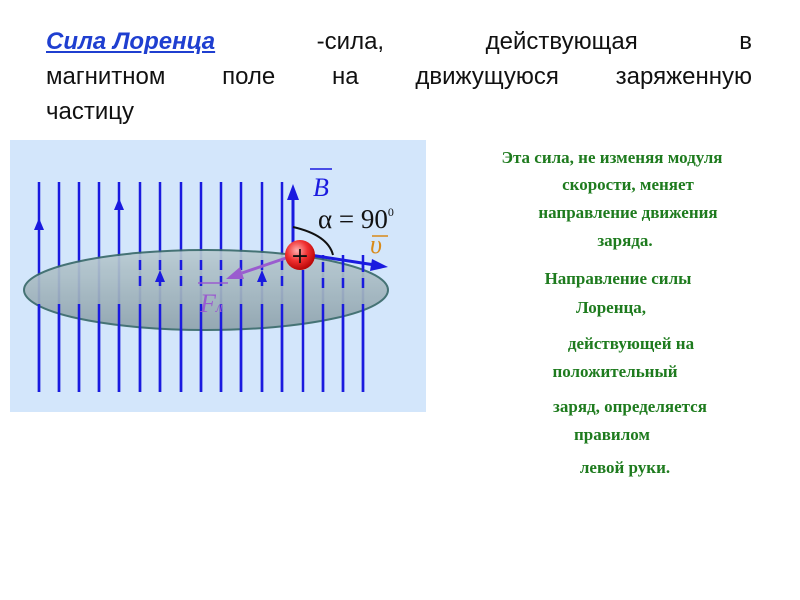 Image resolution: width=800 pixels, height=600 pixels. I want to click on title-word: -сила,, so click(350, 41).